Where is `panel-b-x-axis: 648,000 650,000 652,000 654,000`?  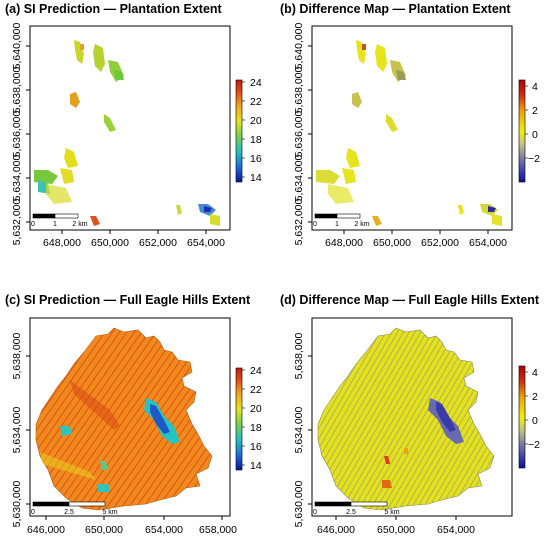
panel-b-x-axis: 648,000 650,000 652,000 654,000 is located at coordinates (416, 239).